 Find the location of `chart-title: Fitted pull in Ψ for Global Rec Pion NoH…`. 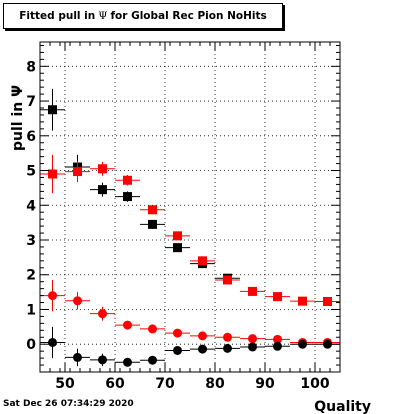

chart-title: Fitted pull in Ψ for Global Rec Pion NoH… is located at coordinates (143, 16).